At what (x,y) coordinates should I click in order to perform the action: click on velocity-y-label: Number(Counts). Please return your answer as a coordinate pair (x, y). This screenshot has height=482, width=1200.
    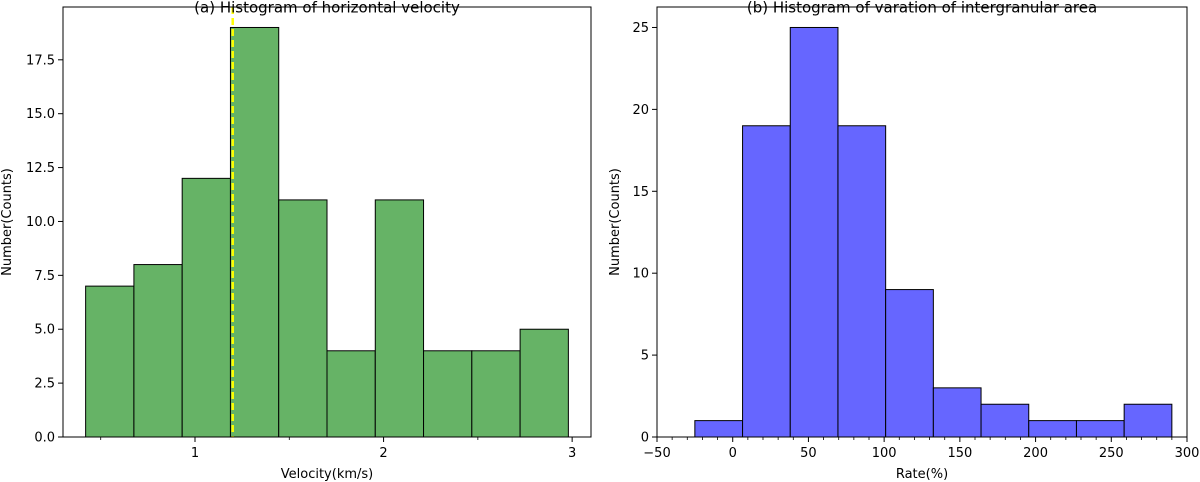
    Looking at the image, I should click on (7, 222).